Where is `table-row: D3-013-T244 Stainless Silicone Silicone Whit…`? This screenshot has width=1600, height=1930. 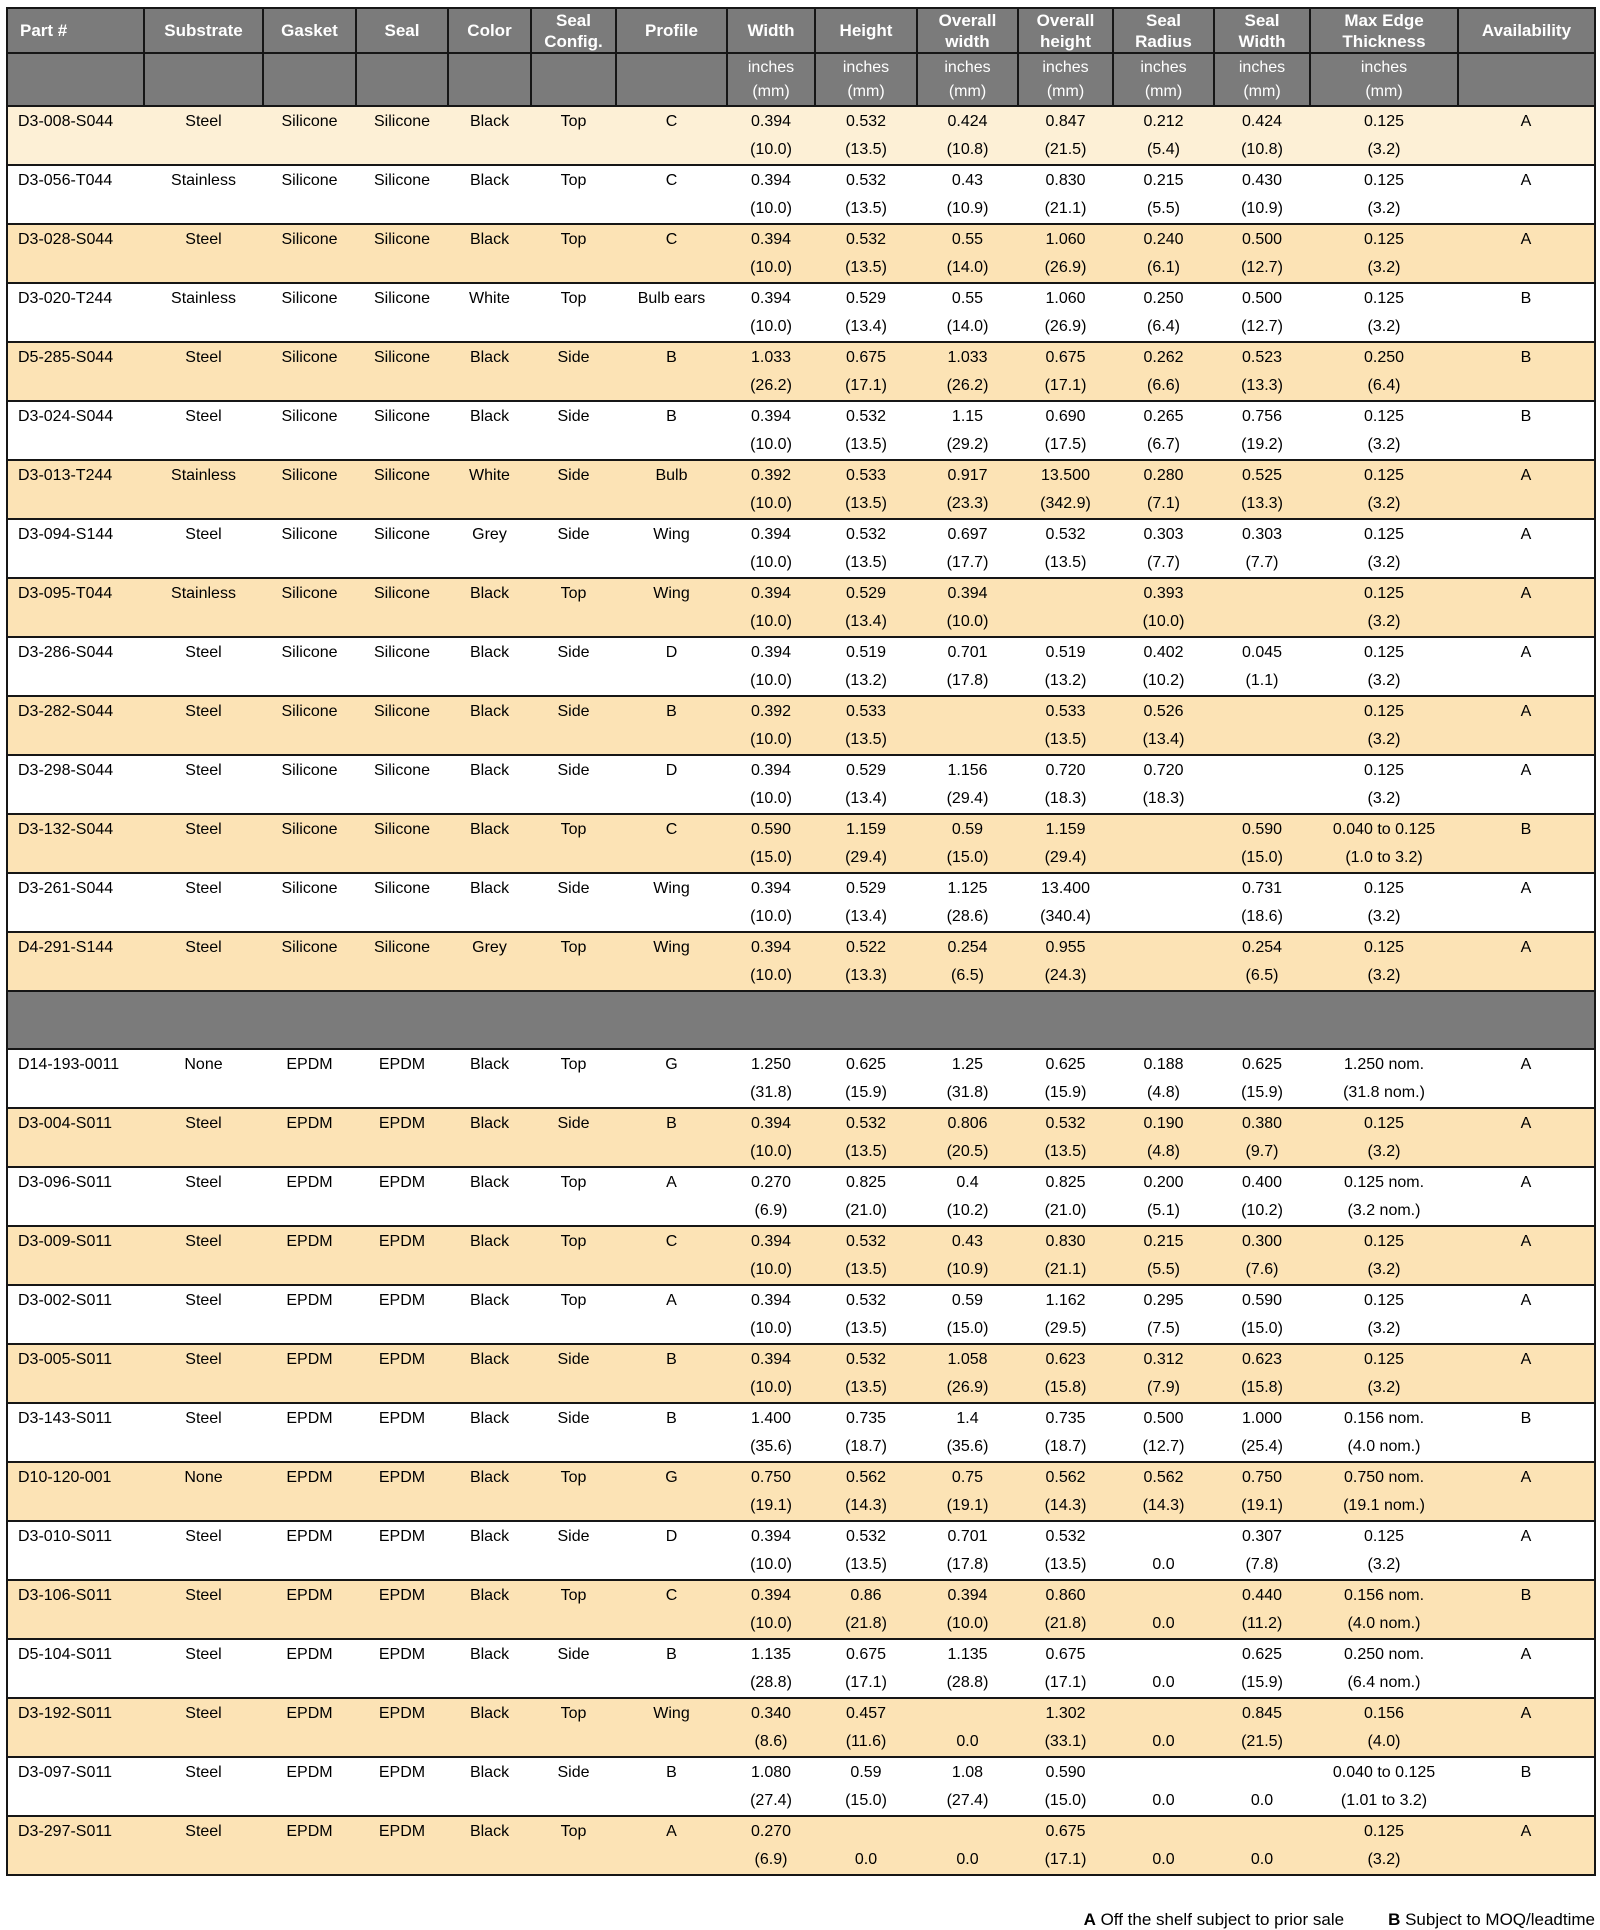
table-row: D3-013-T244 Stainless Silicone Silicone Whit… is located at coordinates (801, 489).